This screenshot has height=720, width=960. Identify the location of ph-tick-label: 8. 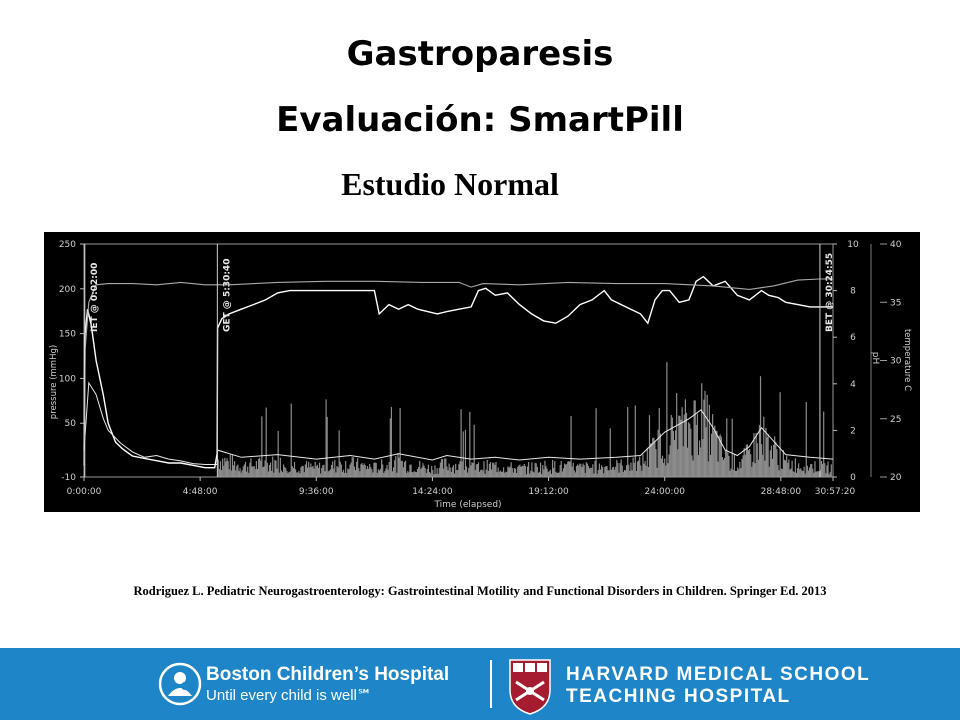
(853, 292).